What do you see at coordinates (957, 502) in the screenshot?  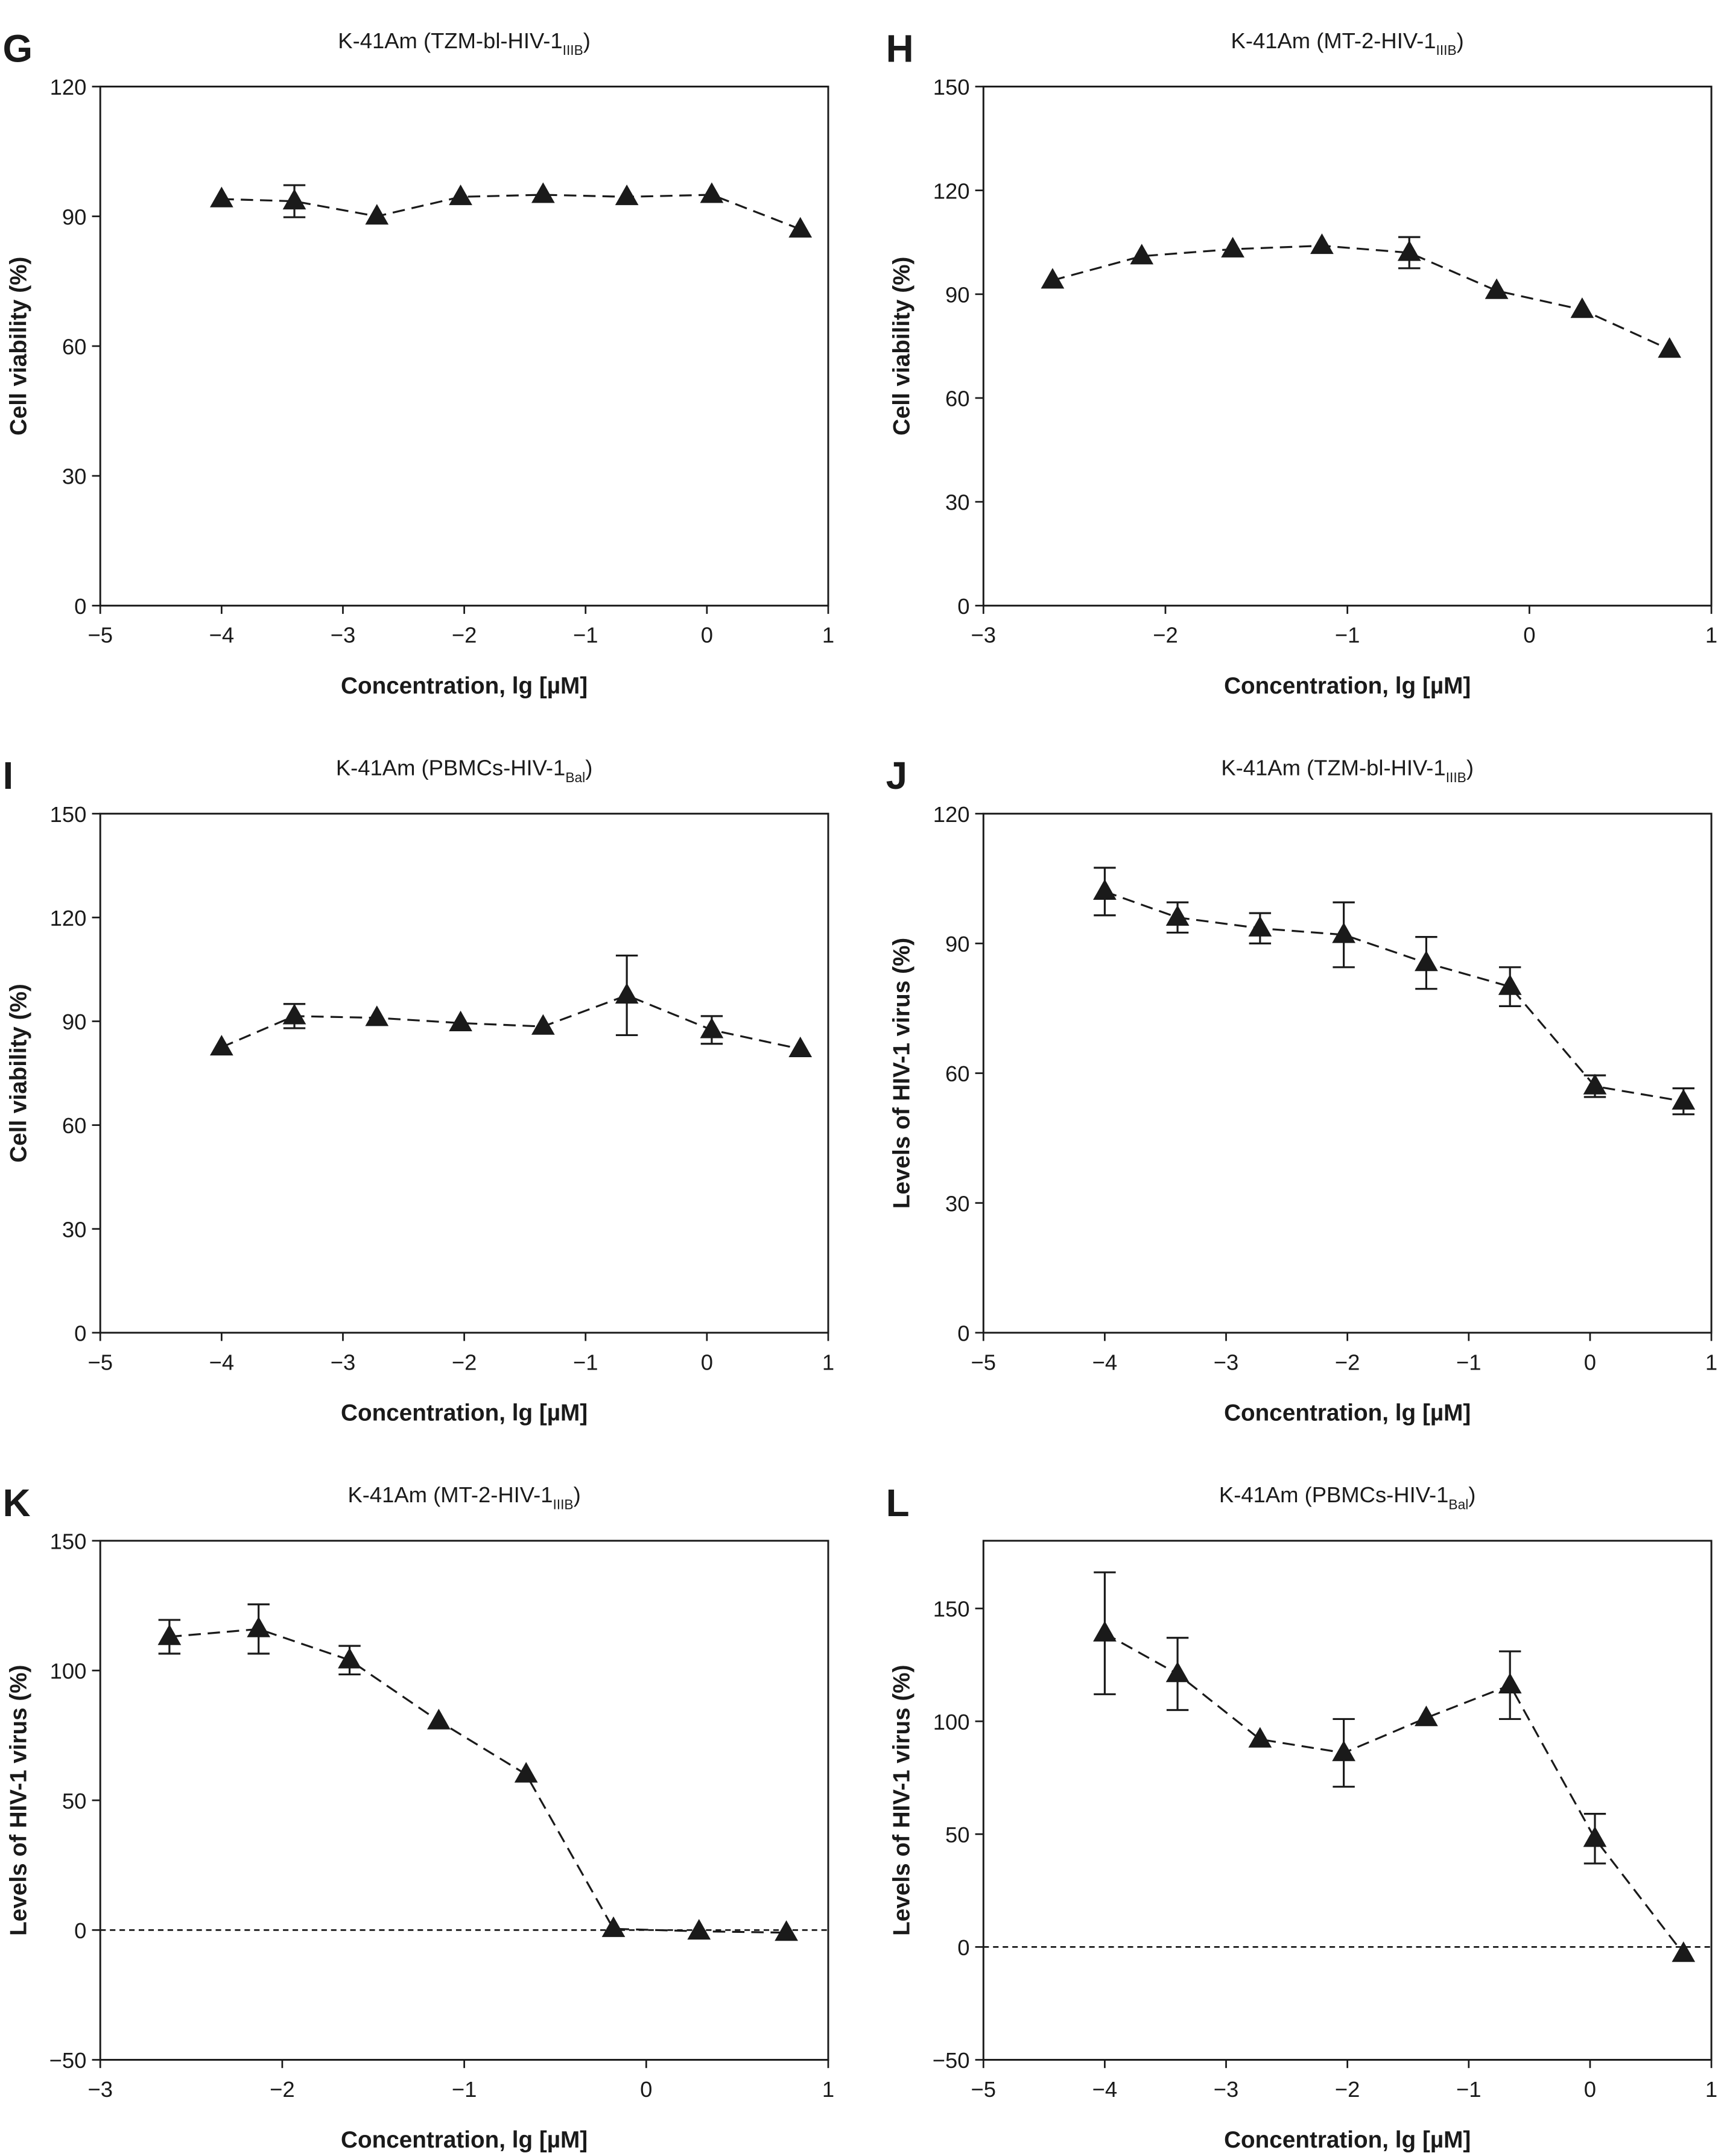 I see `y-tick-label: 30` at bounding box center [957, 502].